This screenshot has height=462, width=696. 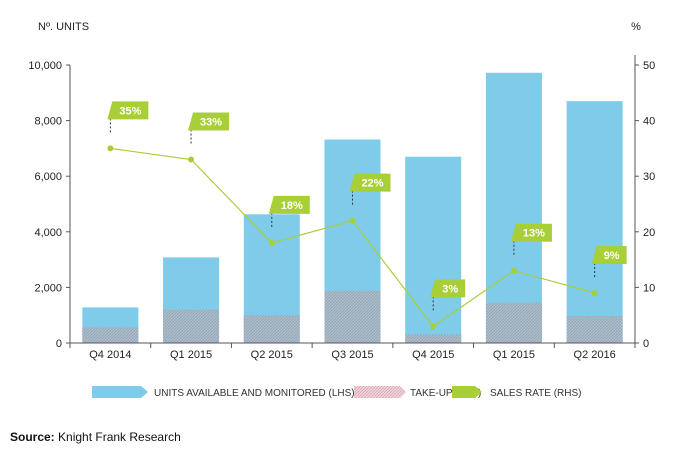 I want to click on legend-available-label: UNITS AVAILABLE AND MONITORED (LHS), so click(x=254, y=393).